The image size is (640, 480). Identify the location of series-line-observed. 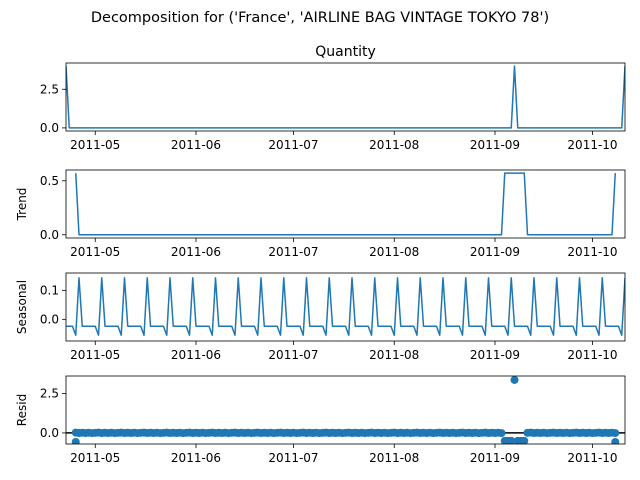
(345, 97).